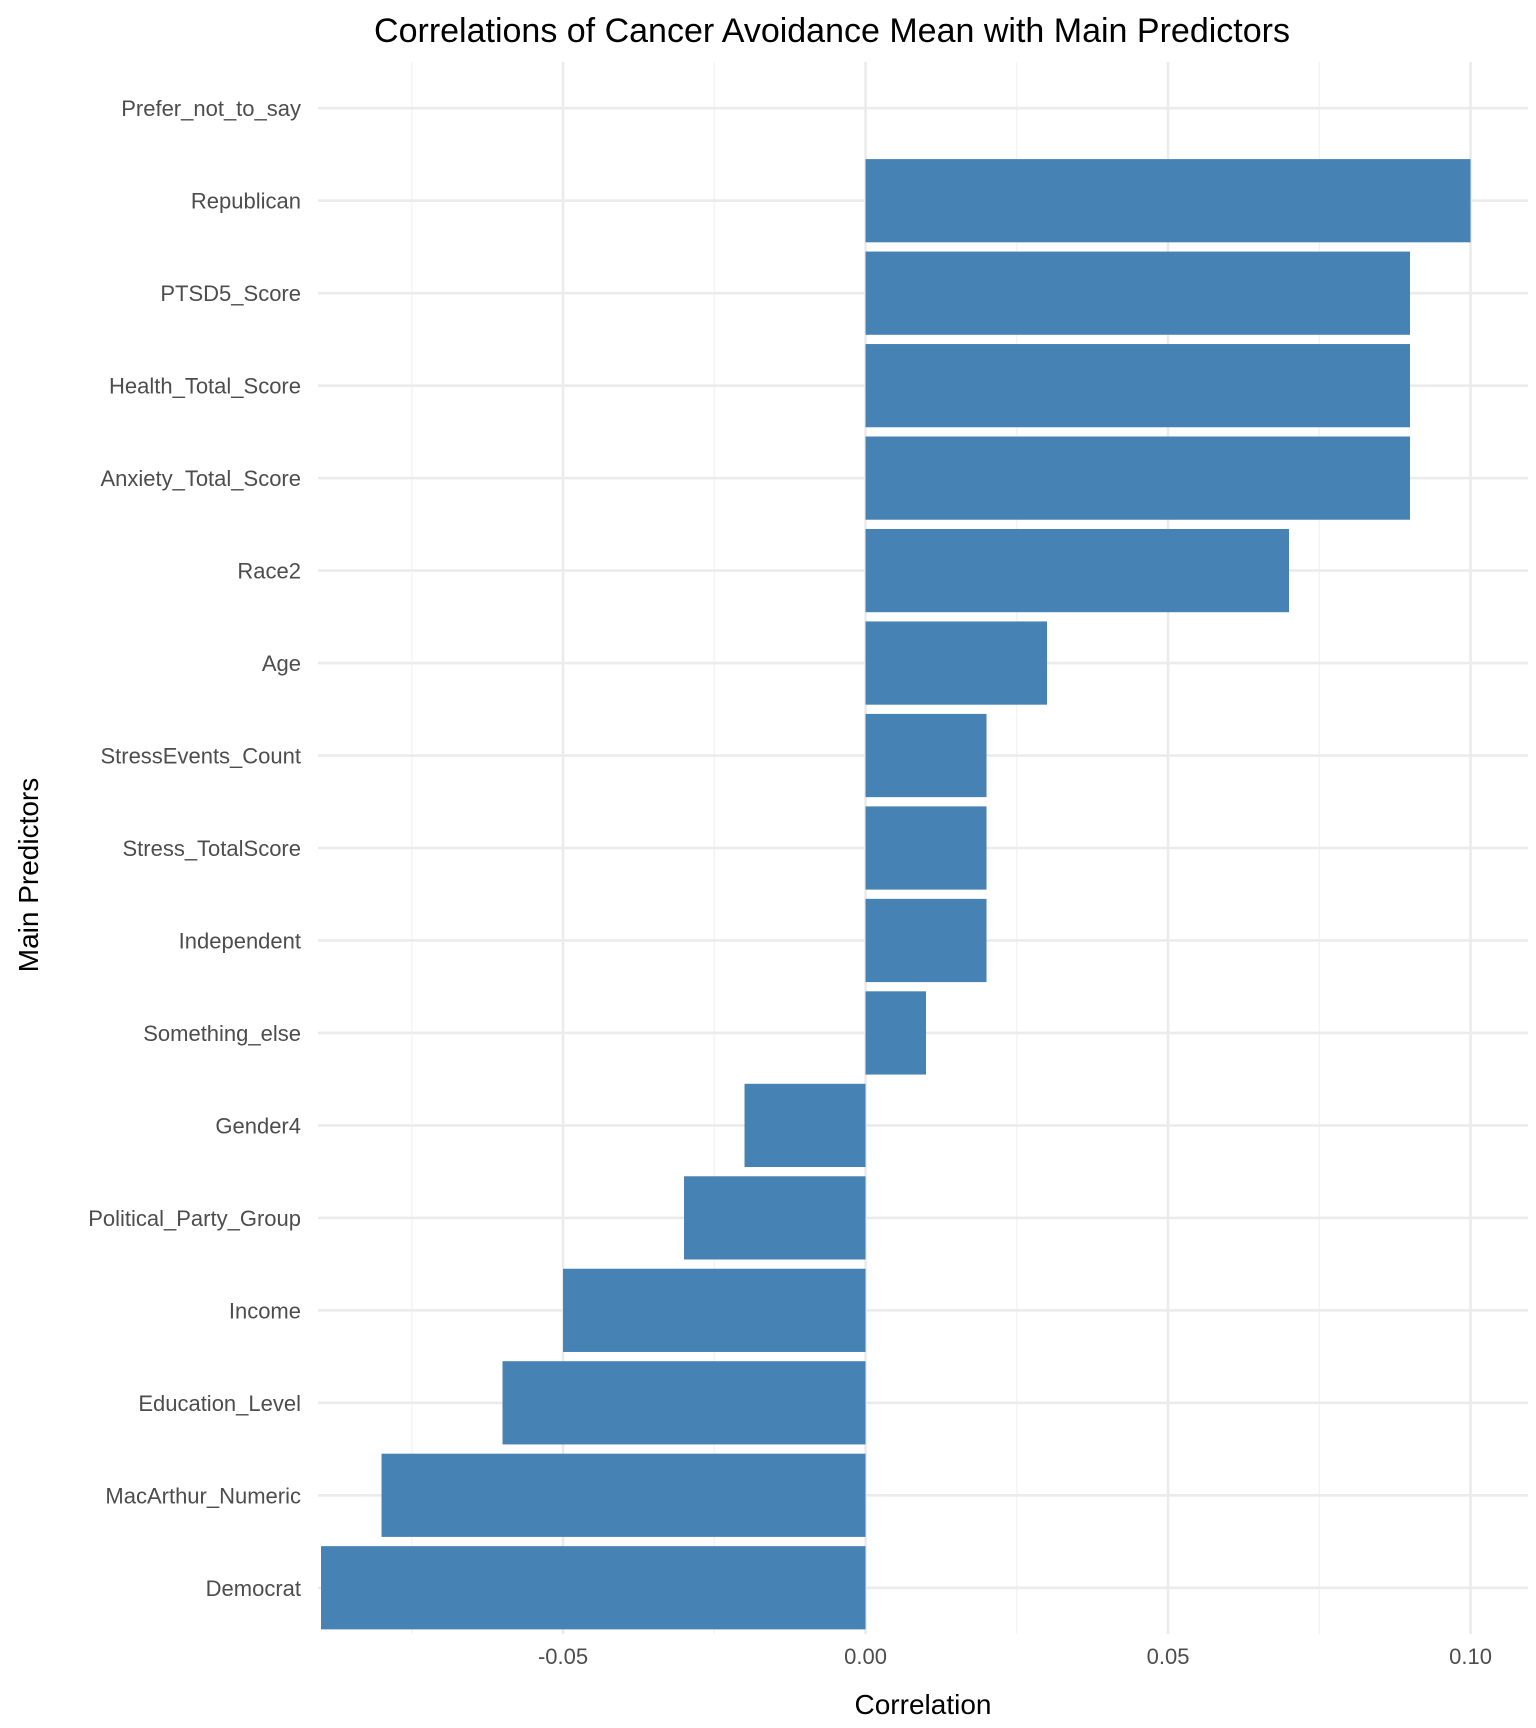  I want to click on x-tick-label: -0.05, so click(563, 1656).